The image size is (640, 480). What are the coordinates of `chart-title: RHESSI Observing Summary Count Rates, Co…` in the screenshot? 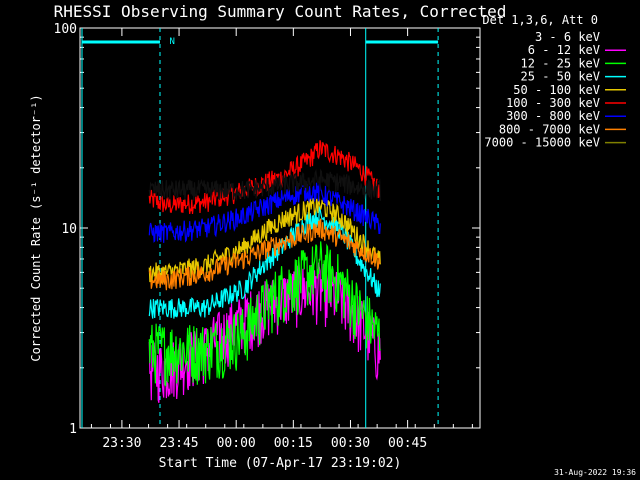 It's located at (280, 11).